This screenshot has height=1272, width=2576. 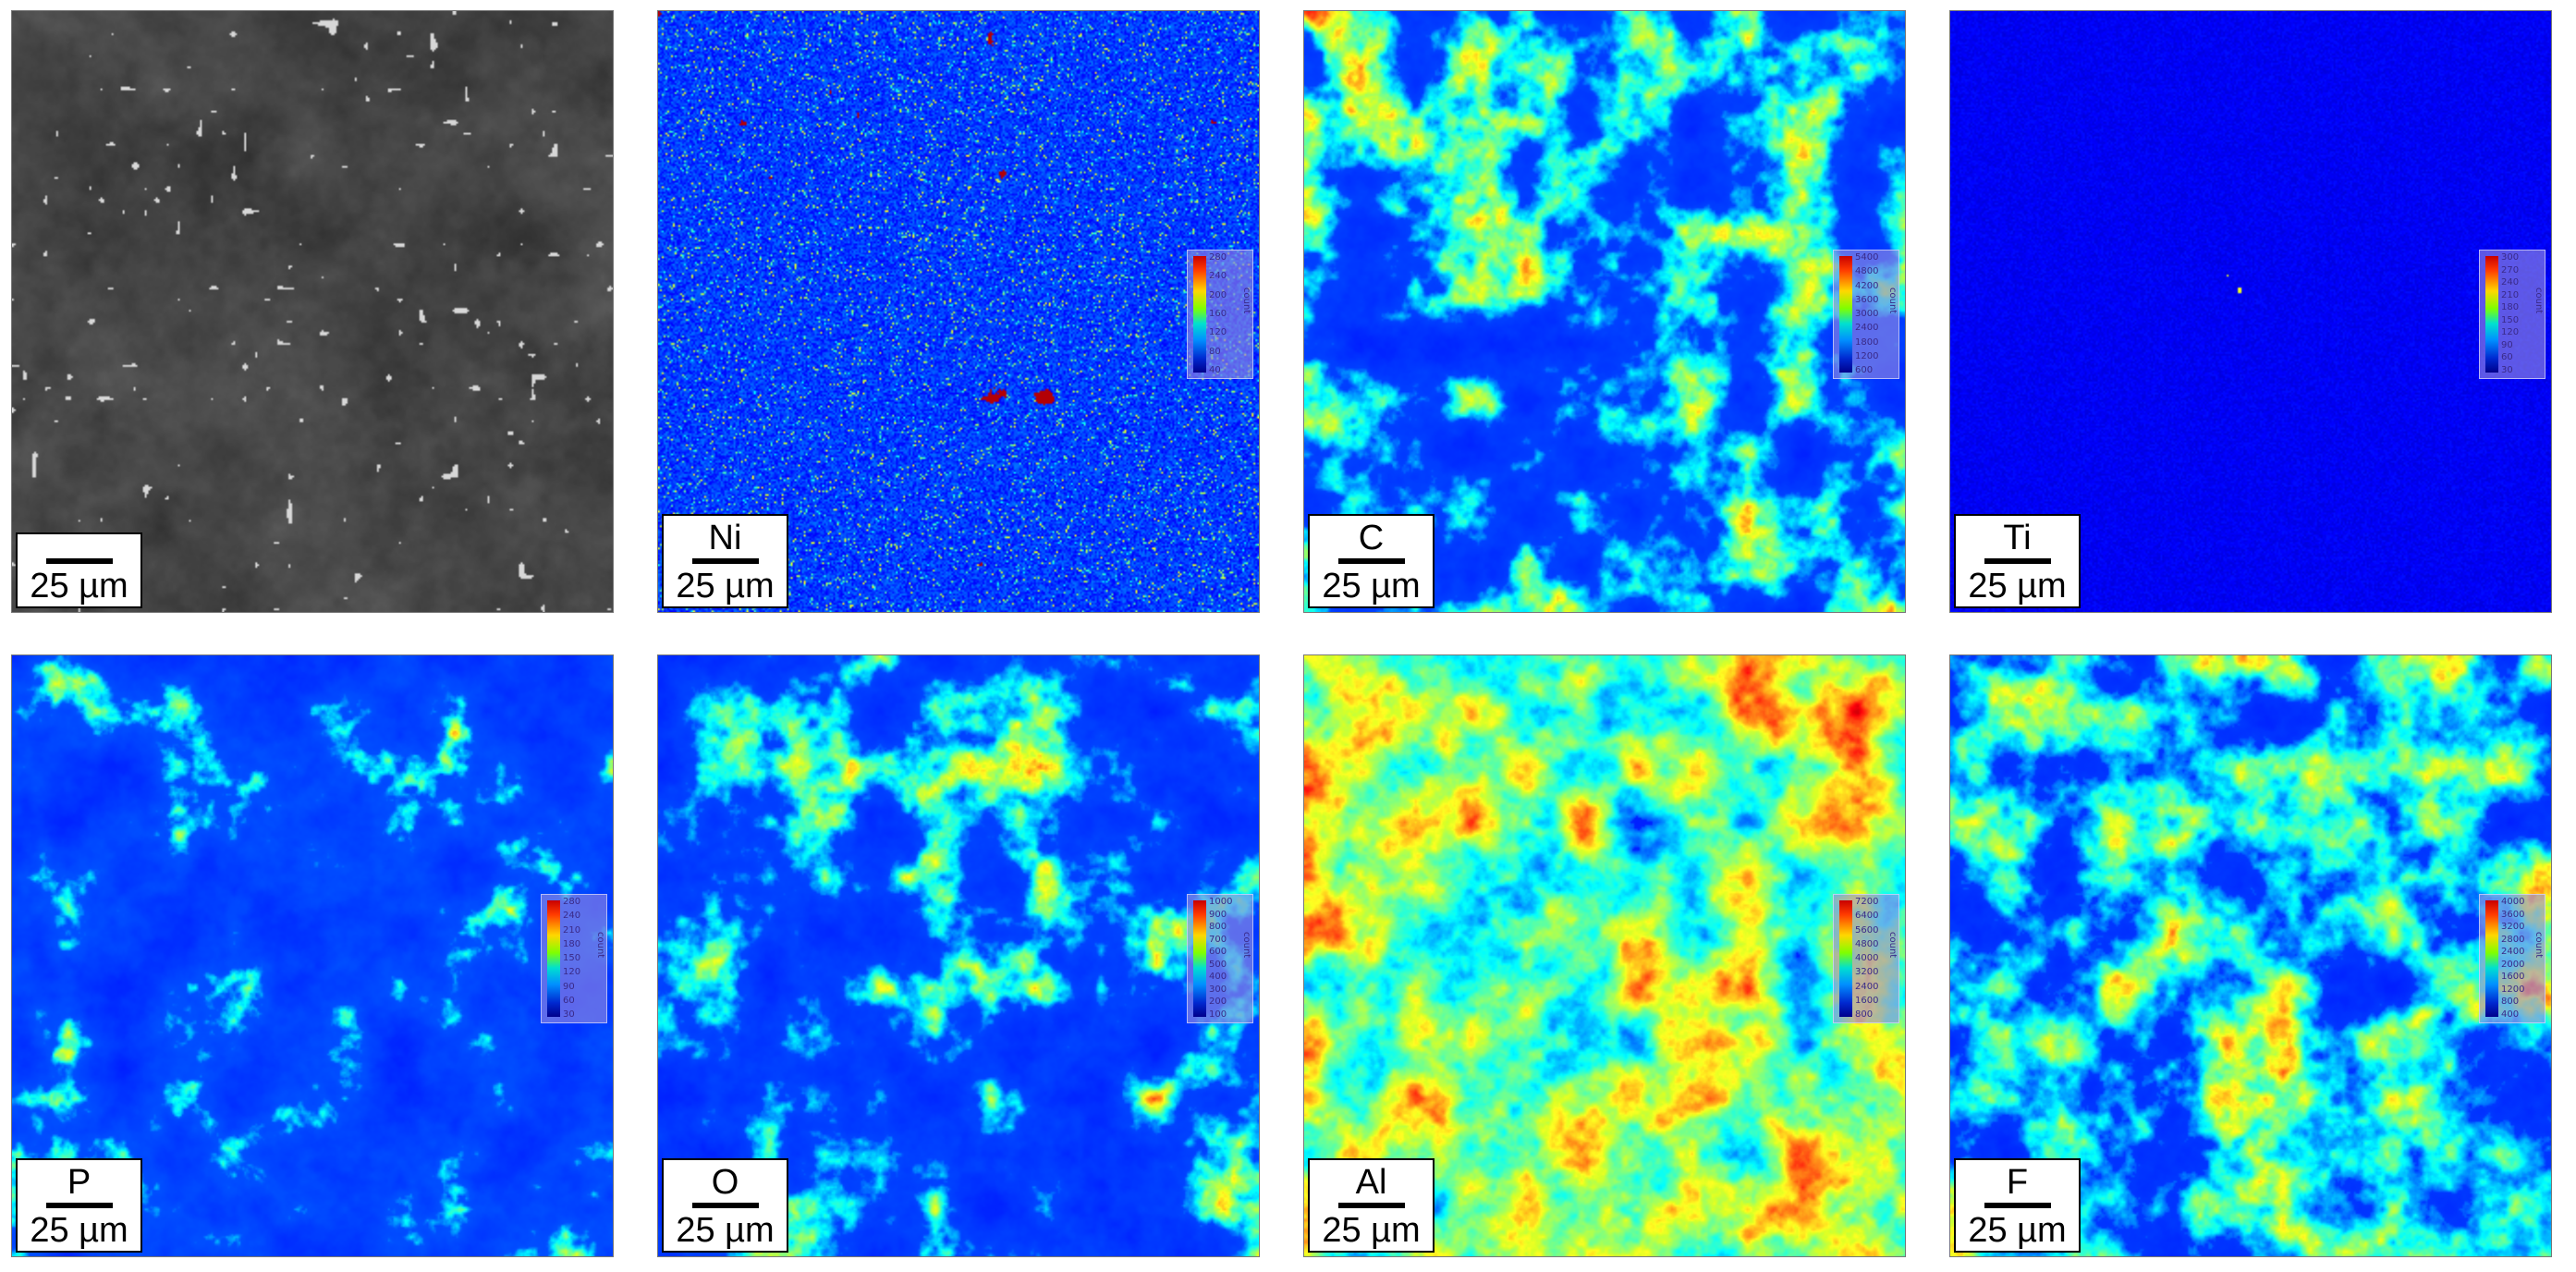 I want to click on element-label: Al, so click(x=1371, y=1182).